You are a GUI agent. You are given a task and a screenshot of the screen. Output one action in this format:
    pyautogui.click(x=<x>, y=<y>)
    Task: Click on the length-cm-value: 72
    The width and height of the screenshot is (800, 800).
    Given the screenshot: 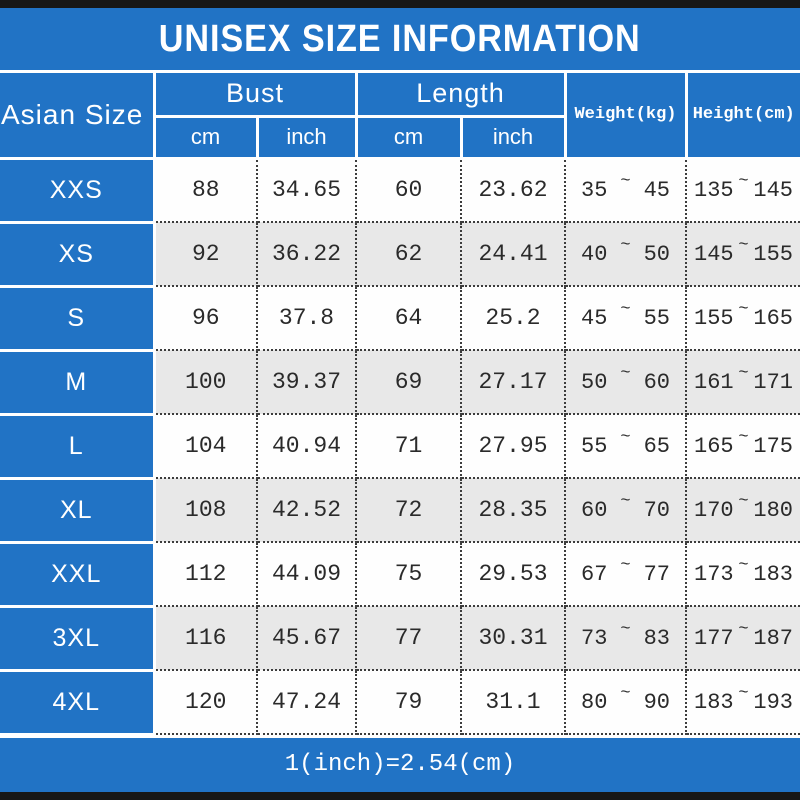 What is the action you would take?
    pyautogui.click(x=408, y=510)
    